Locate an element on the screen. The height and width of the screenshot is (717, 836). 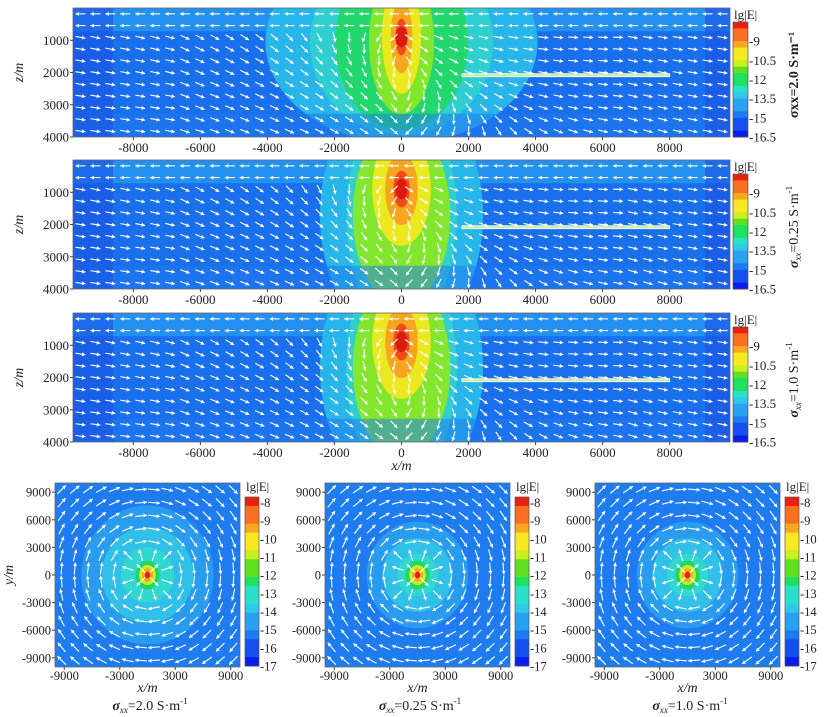
x-tick-label: -8000 is located at coordinates (133, 147).